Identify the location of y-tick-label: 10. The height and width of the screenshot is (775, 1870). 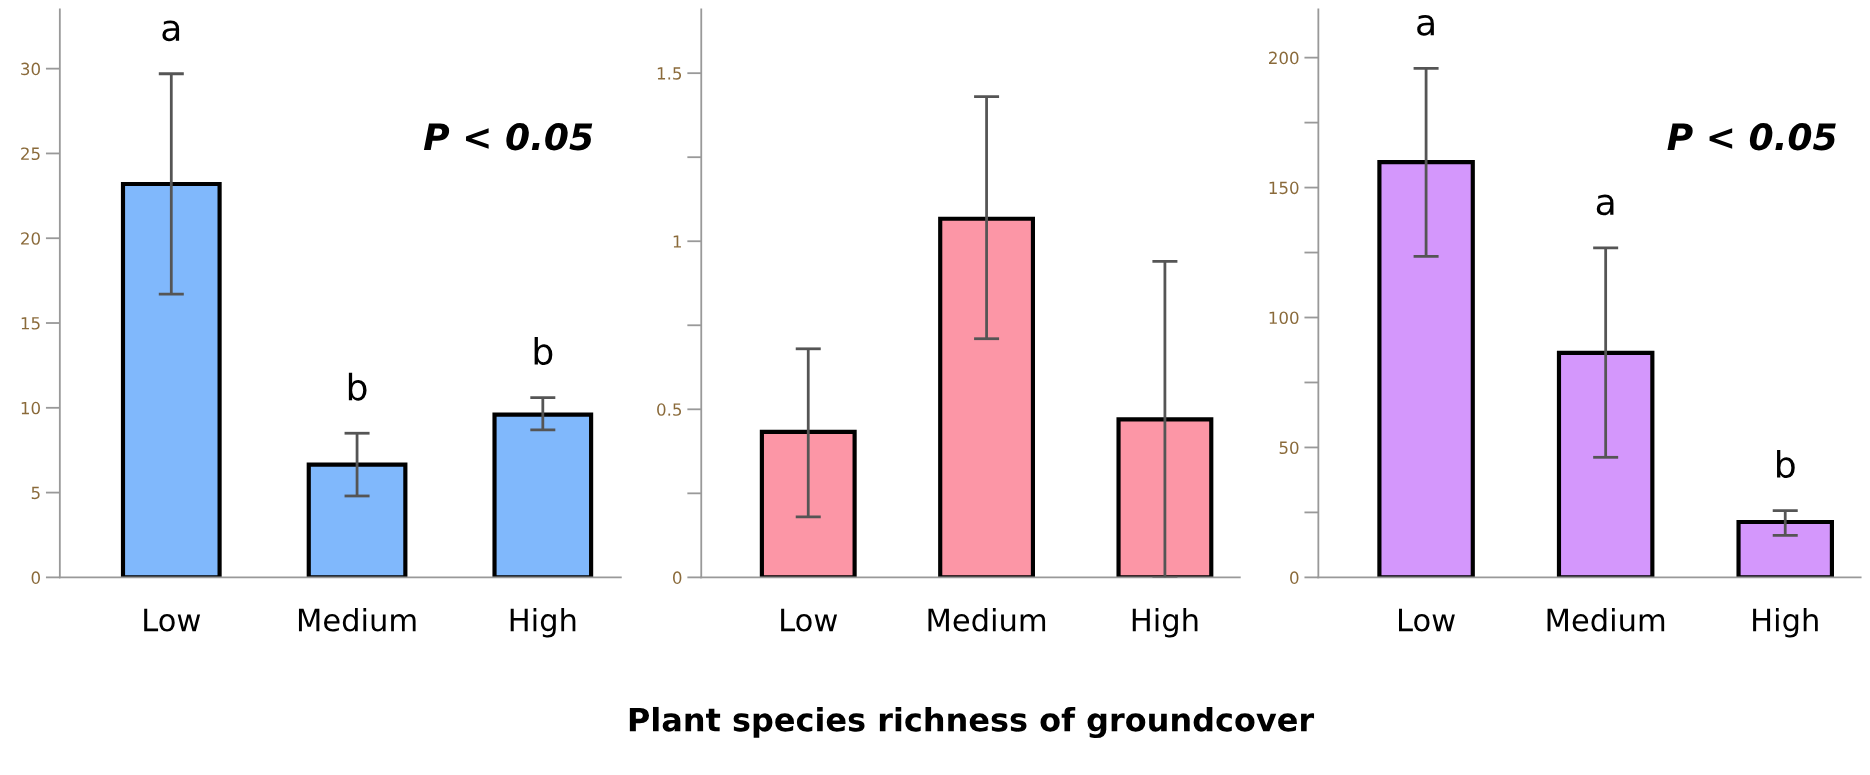
(30, 408).